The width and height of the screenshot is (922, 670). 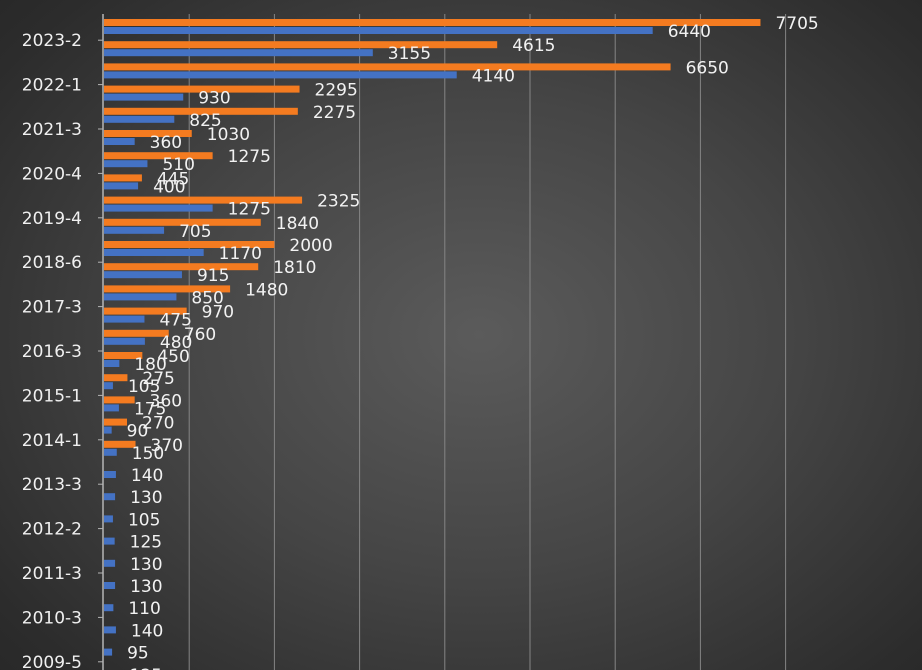 I want to click on category-label: 2015-1, so click(x=52, y=396).